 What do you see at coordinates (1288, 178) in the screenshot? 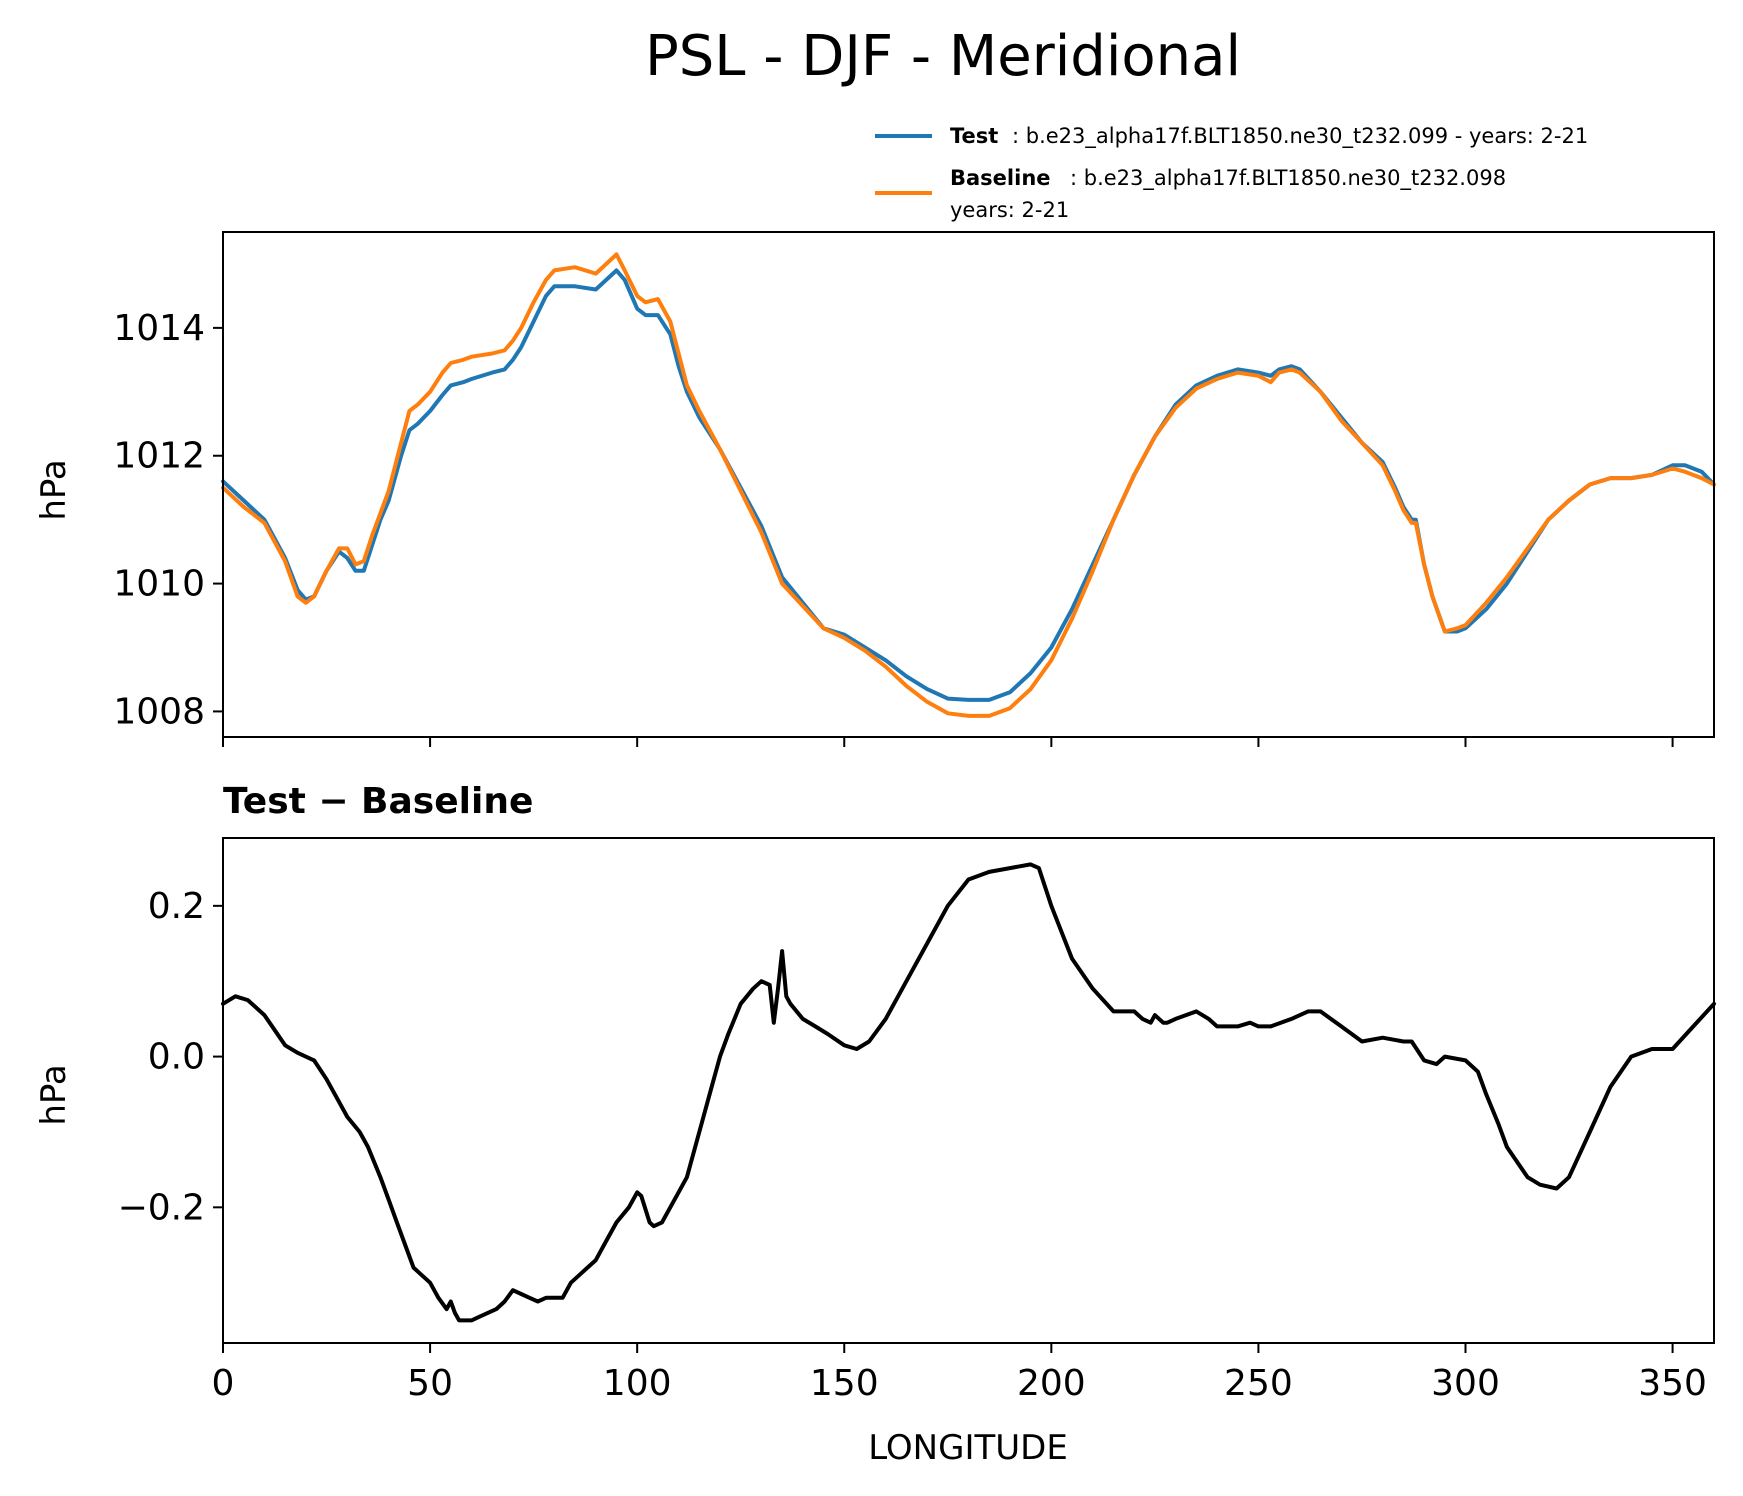
I see `legend-baseline-text: : b.e23_alpha17f.BLT1850.ne30_t232.098` at bounding box center [1288, 178].